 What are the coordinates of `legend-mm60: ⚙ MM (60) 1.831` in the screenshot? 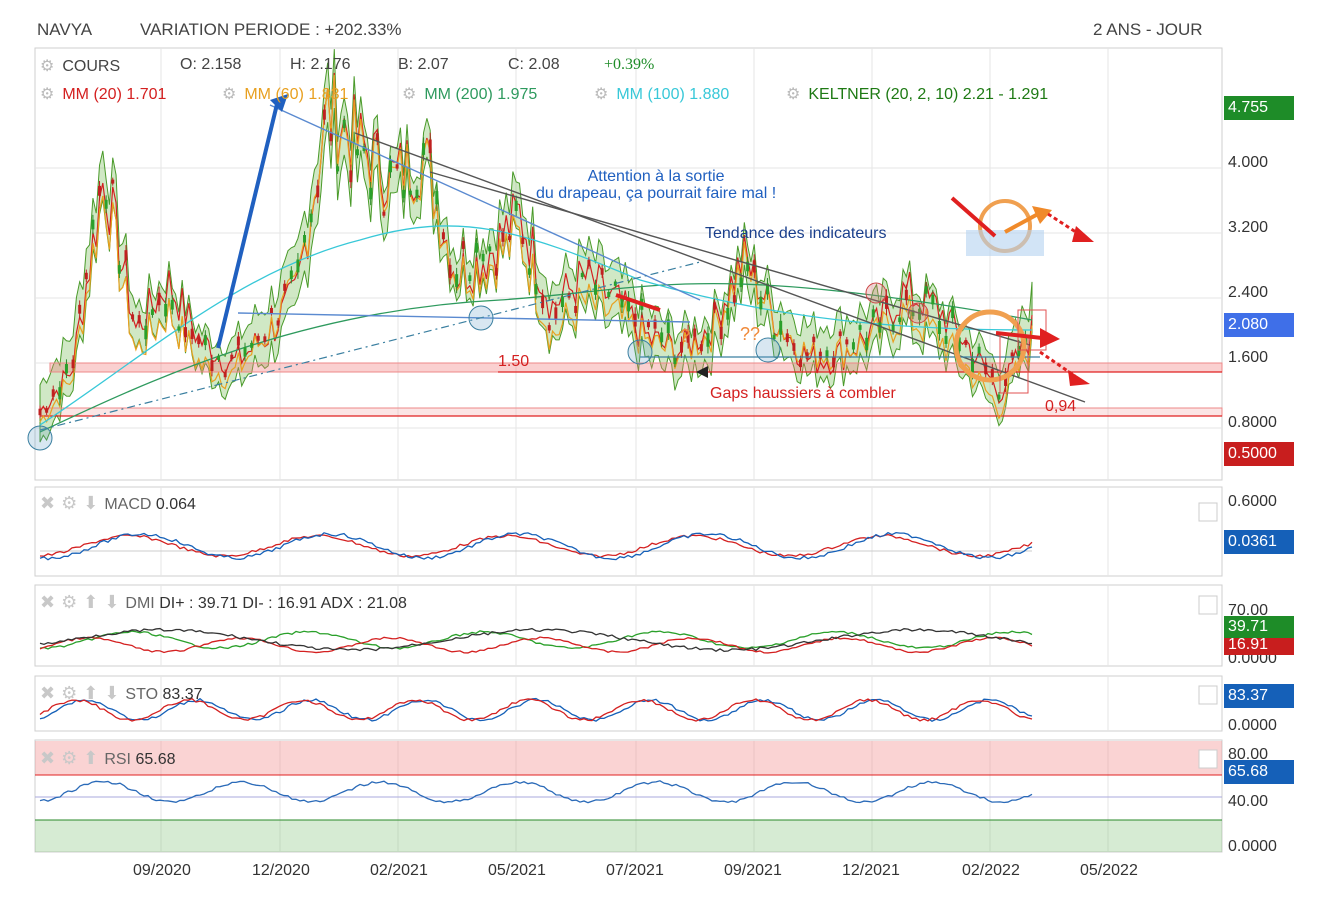 It's located at (285, 94).